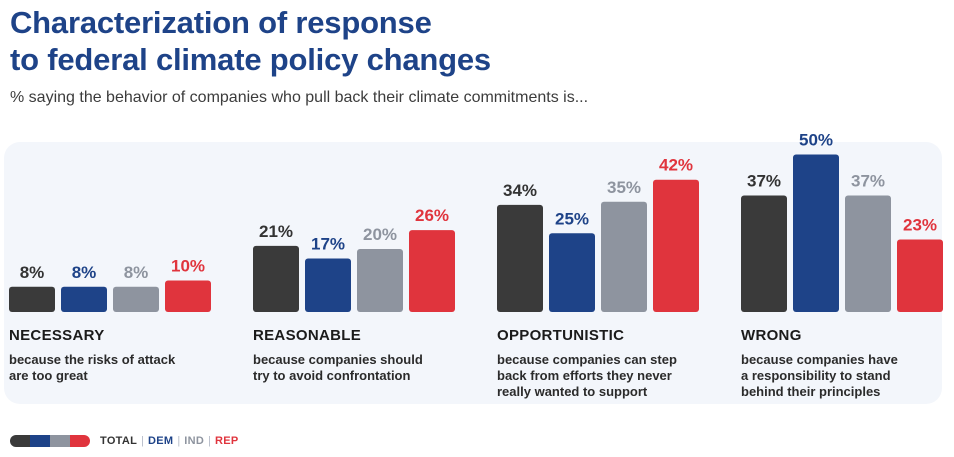 The width and height of the screenshot is (954, 457). I want to click on bar-wrong-dem, so click(816, 233).